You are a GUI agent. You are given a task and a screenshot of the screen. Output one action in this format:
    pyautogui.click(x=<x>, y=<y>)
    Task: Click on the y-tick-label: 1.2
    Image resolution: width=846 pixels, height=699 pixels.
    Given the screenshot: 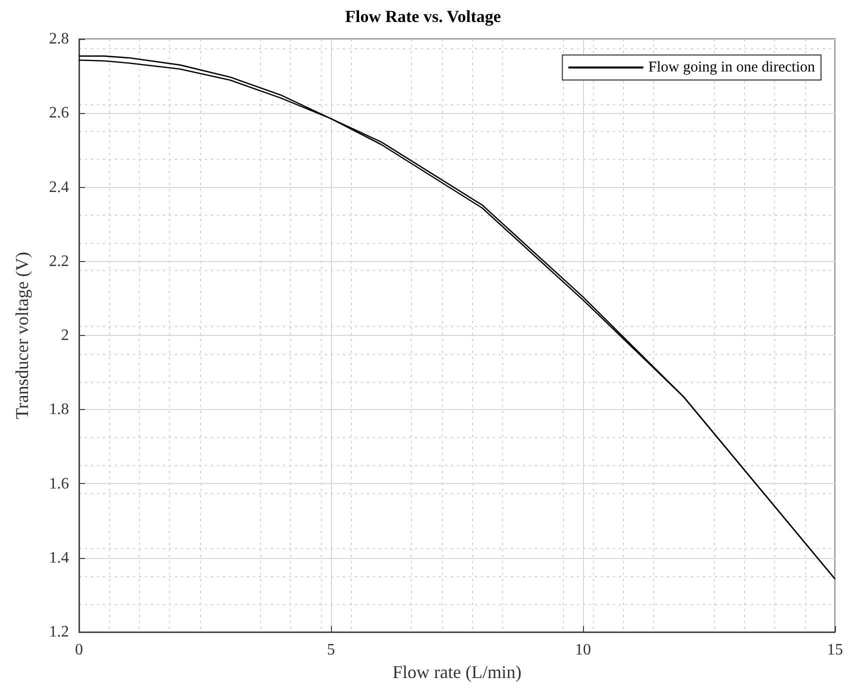 What is the action you would take?
    pyautogui.click(x=59, y=632)
    